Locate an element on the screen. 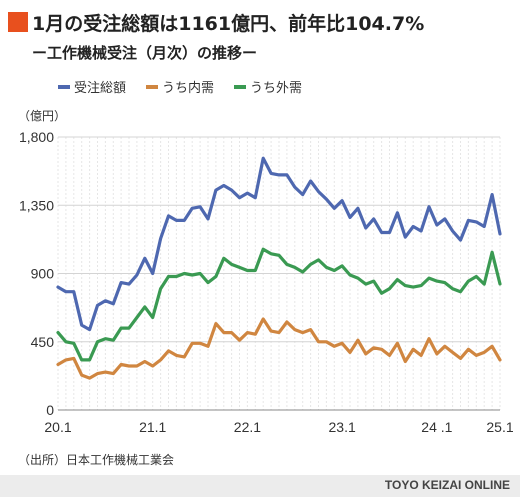 Image resolution: width=520 pixels, height=497 pixels. x-tick-label: 24 .1 is located at coordinates (436, 427).